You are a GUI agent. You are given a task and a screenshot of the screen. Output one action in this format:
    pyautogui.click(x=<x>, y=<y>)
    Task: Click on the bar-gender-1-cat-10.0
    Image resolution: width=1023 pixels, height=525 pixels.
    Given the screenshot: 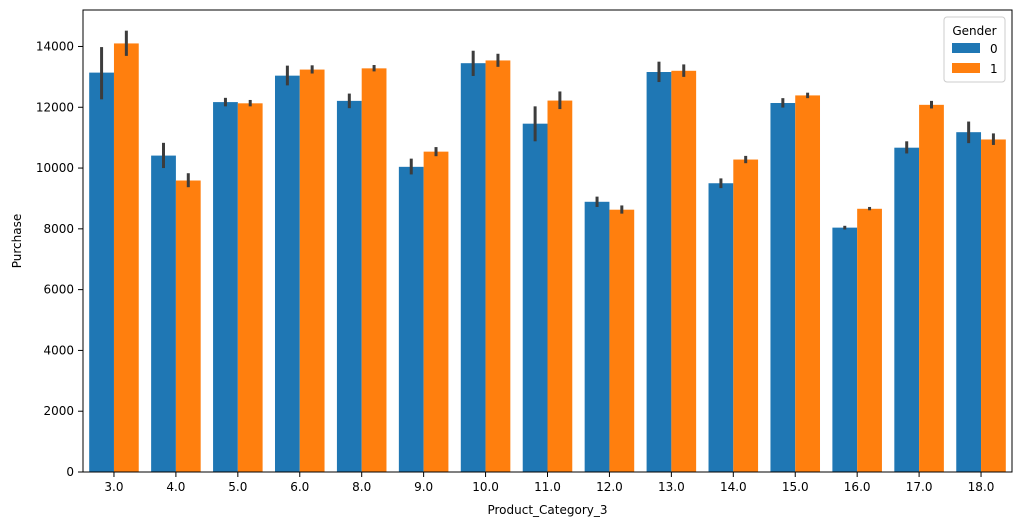 What is the action you would take?
    pyautogui.click(x=498, y=266)
    